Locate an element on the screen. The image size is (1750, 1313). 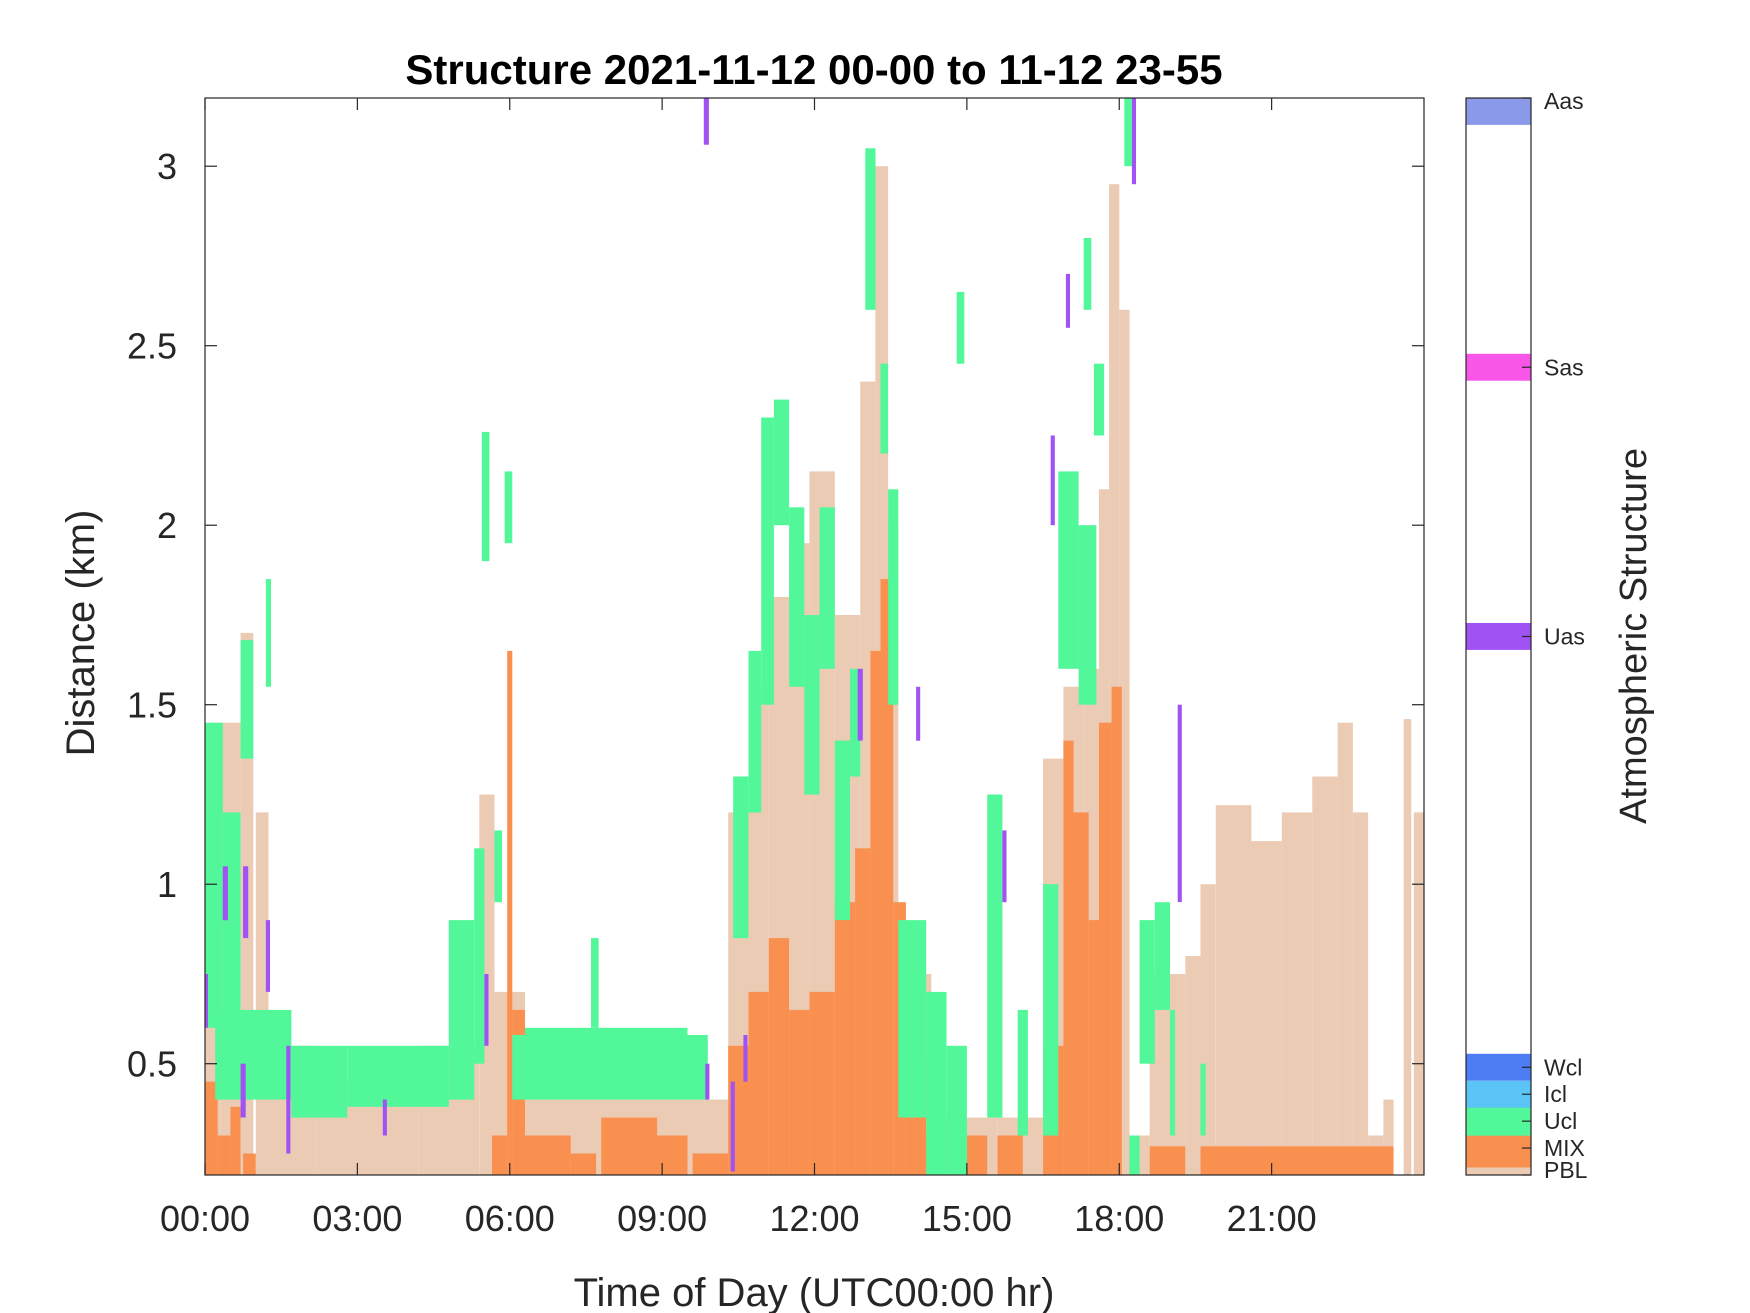
x-tick-label: 03:00 is located at coordinates (357, 1218).